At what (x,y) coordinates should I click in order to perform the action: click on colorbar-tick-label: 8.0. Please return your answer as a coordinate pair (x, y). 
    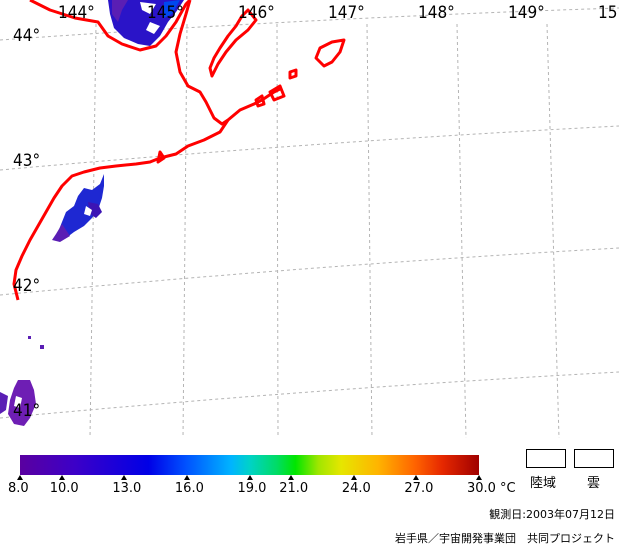
    Looking at the image, I should click on (18, 488).